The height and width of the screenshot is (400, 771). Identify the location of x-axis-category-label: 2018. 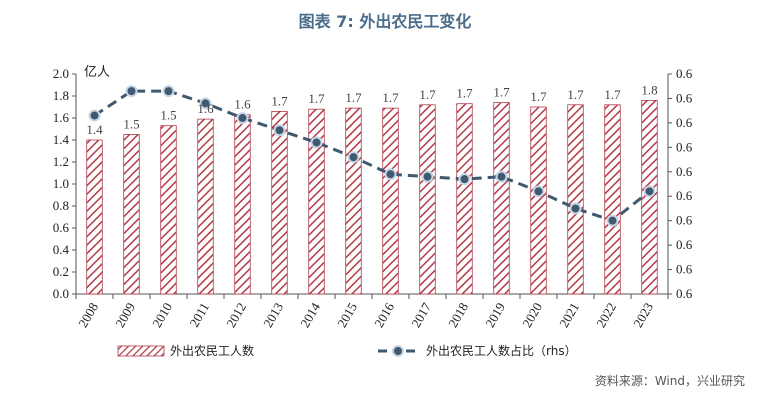
(458, 315).